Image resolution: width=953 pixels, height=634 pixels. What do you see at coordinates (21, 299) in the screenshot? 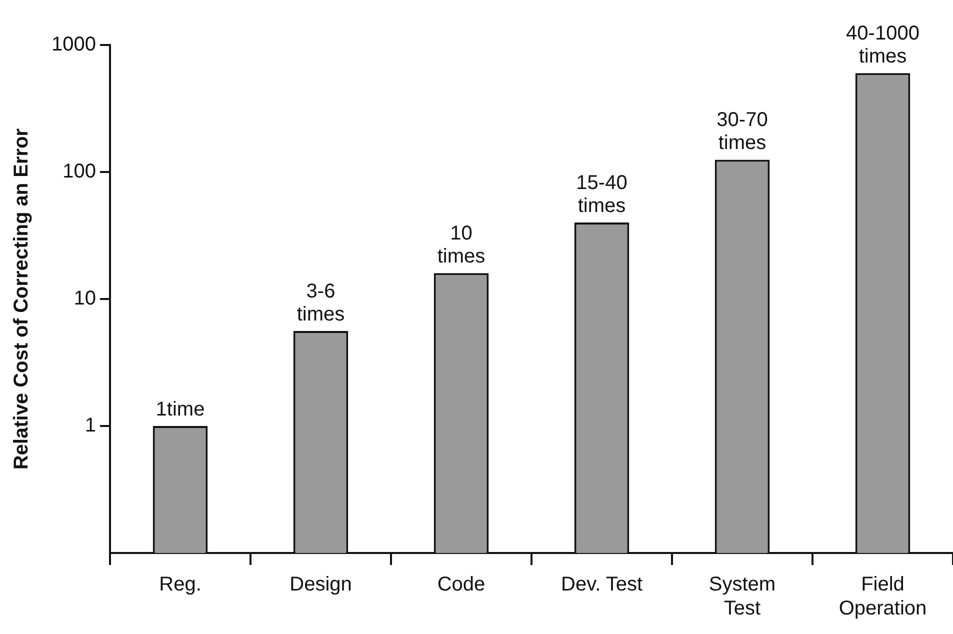
I see `y-axis-title: Relative Cost of Correcting an Error` at bounding box center [21, 299].